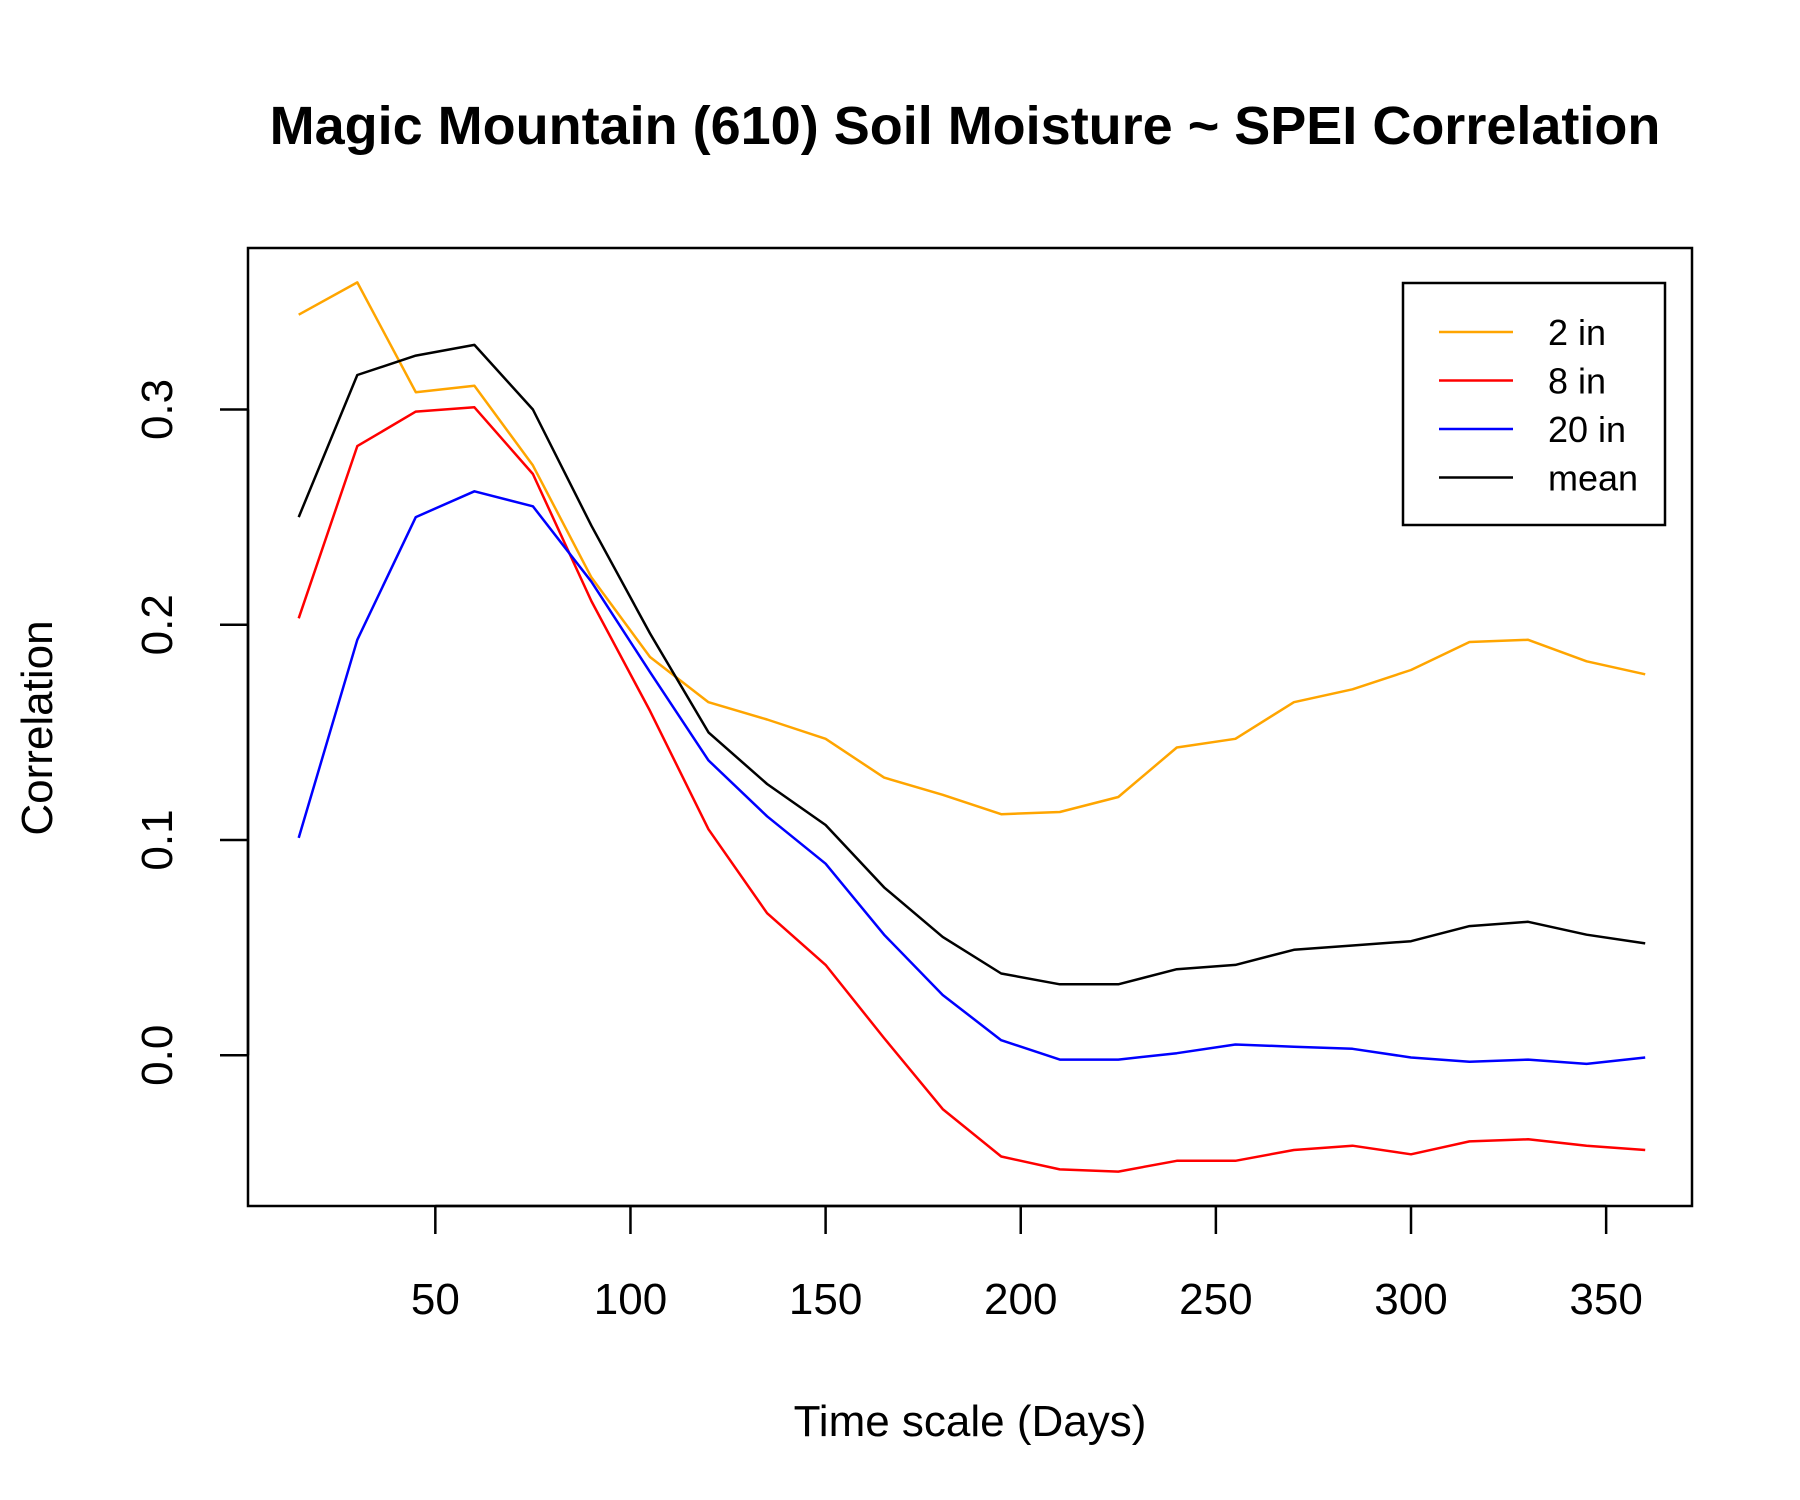 The width and height of the screenshot is (1800, 1500). Describe the element at coordinates (825, 1299) in the screenshot. I see `x-tick-label: 150` at that location.